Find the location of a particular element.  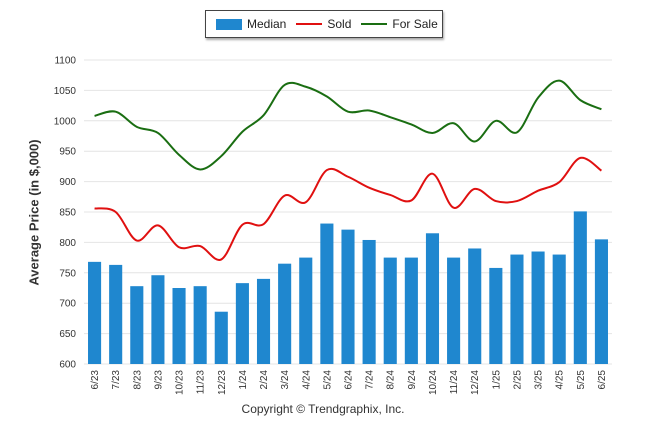

x-tick-label: 4/24 is located at coordinates (306, 380).